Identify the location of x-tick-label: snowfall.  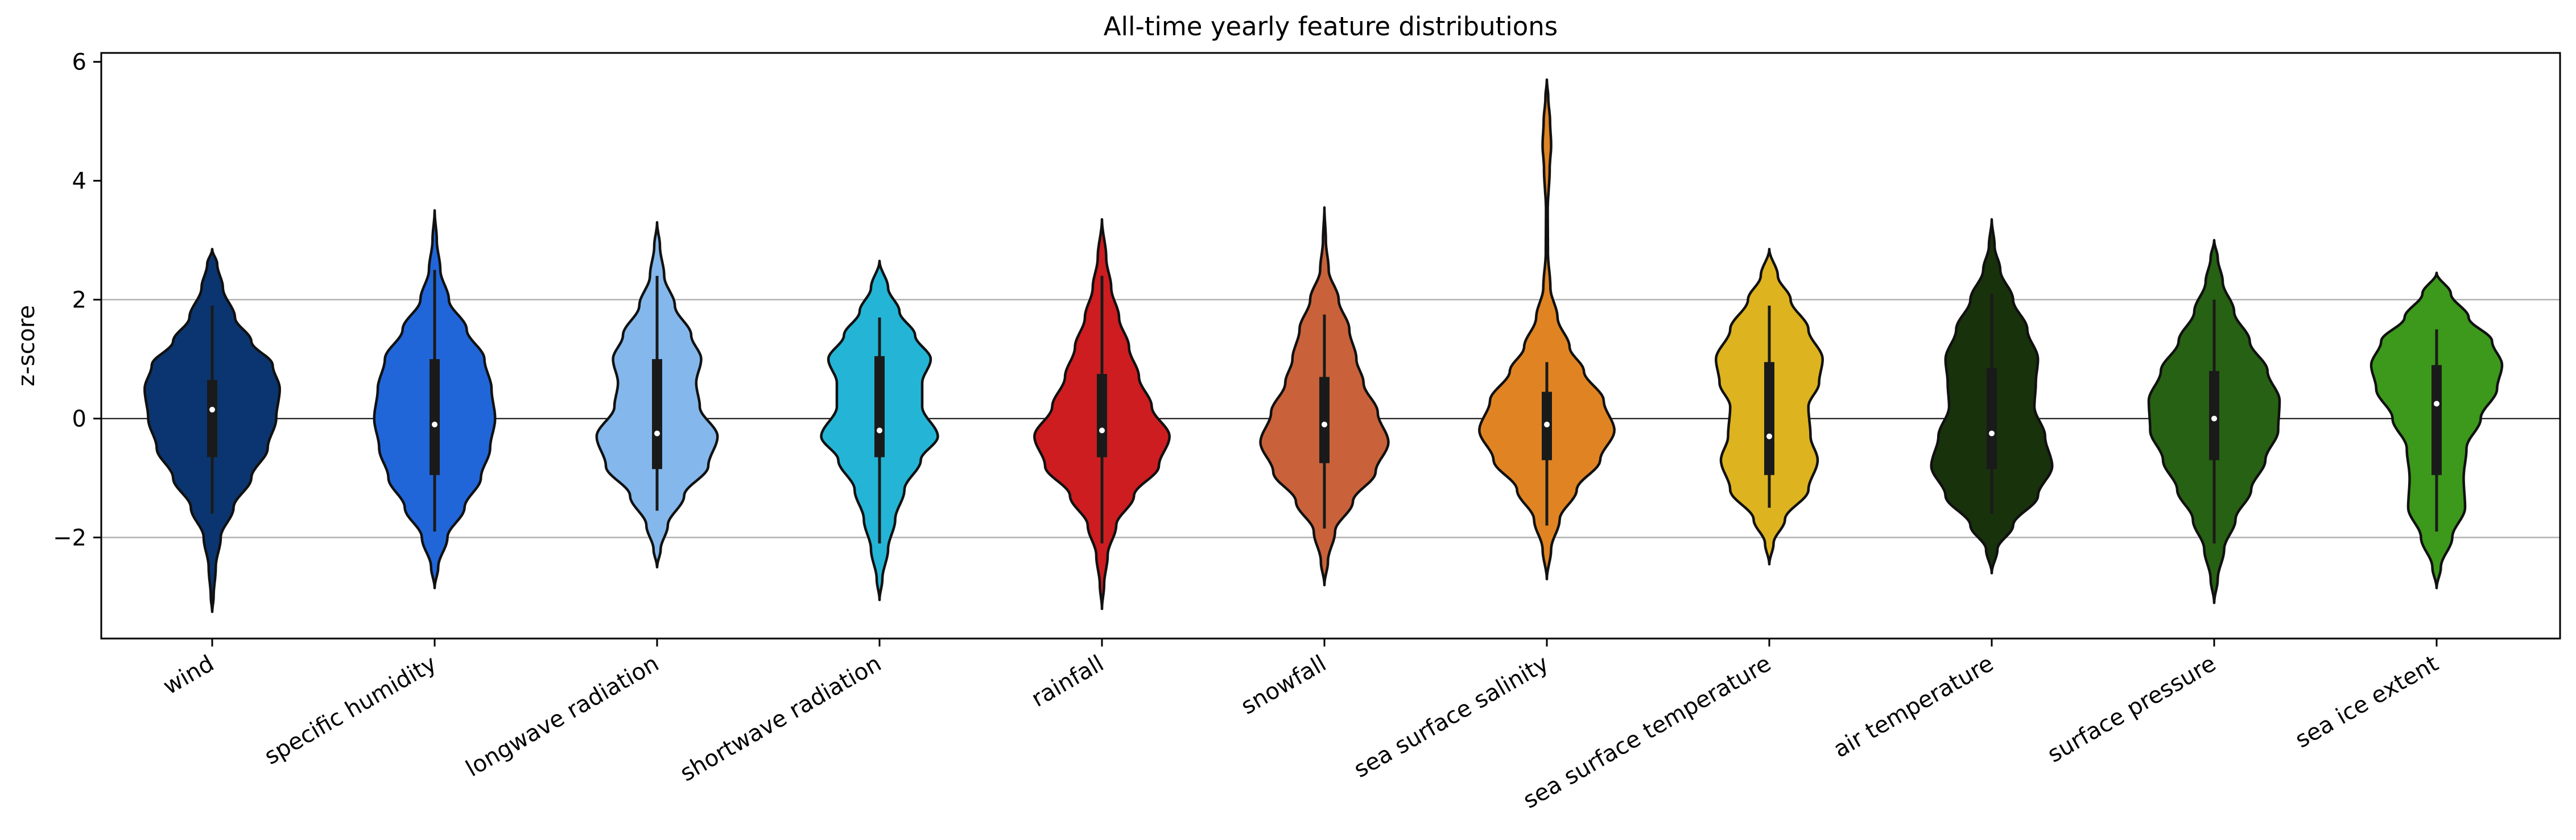
(1284, 685).